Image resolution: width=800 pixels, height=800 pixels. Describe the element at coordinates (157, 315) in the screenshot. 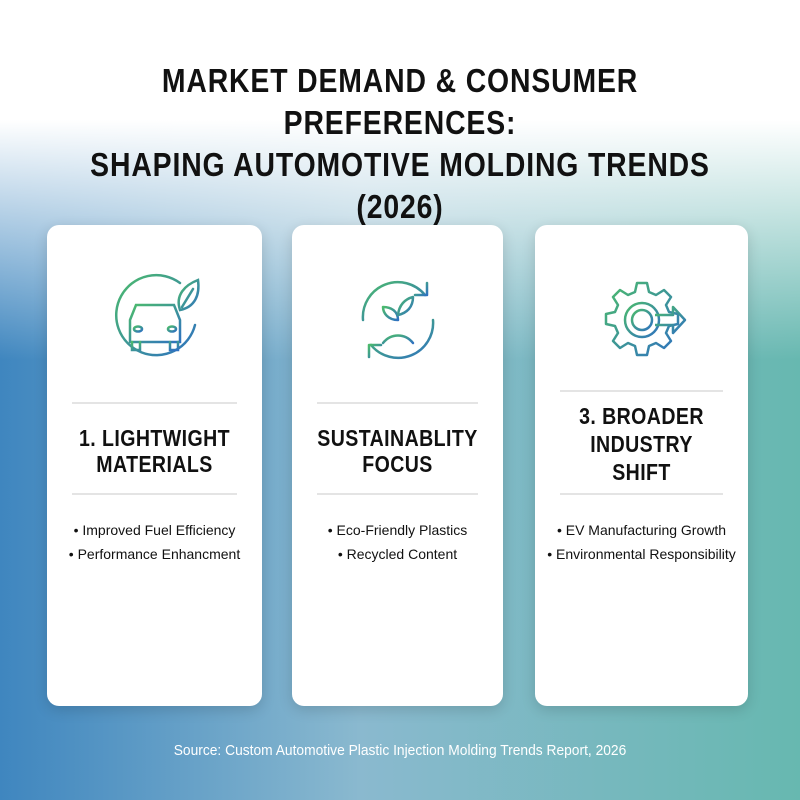

I see `eco-car-icon` at that location.